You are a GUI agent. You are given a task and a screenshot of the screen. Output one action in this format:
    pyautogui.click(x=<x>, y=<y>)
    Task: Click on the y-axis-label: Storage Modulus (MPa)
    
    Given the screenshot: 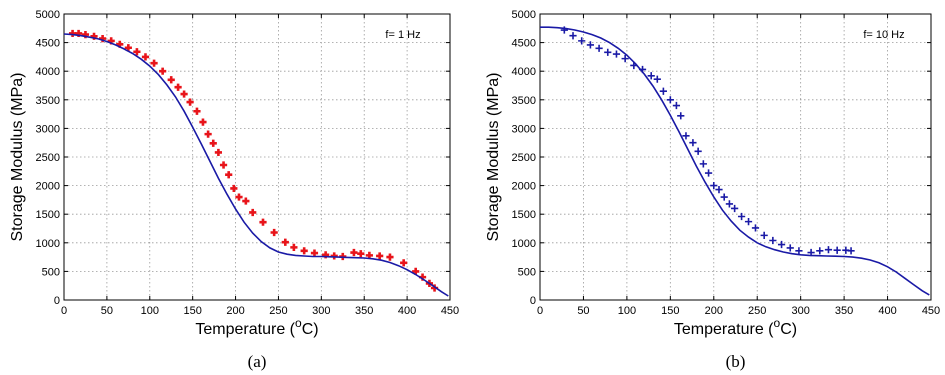 What is the action you would take?
    pyautogui.click(x=493, y=157)
    